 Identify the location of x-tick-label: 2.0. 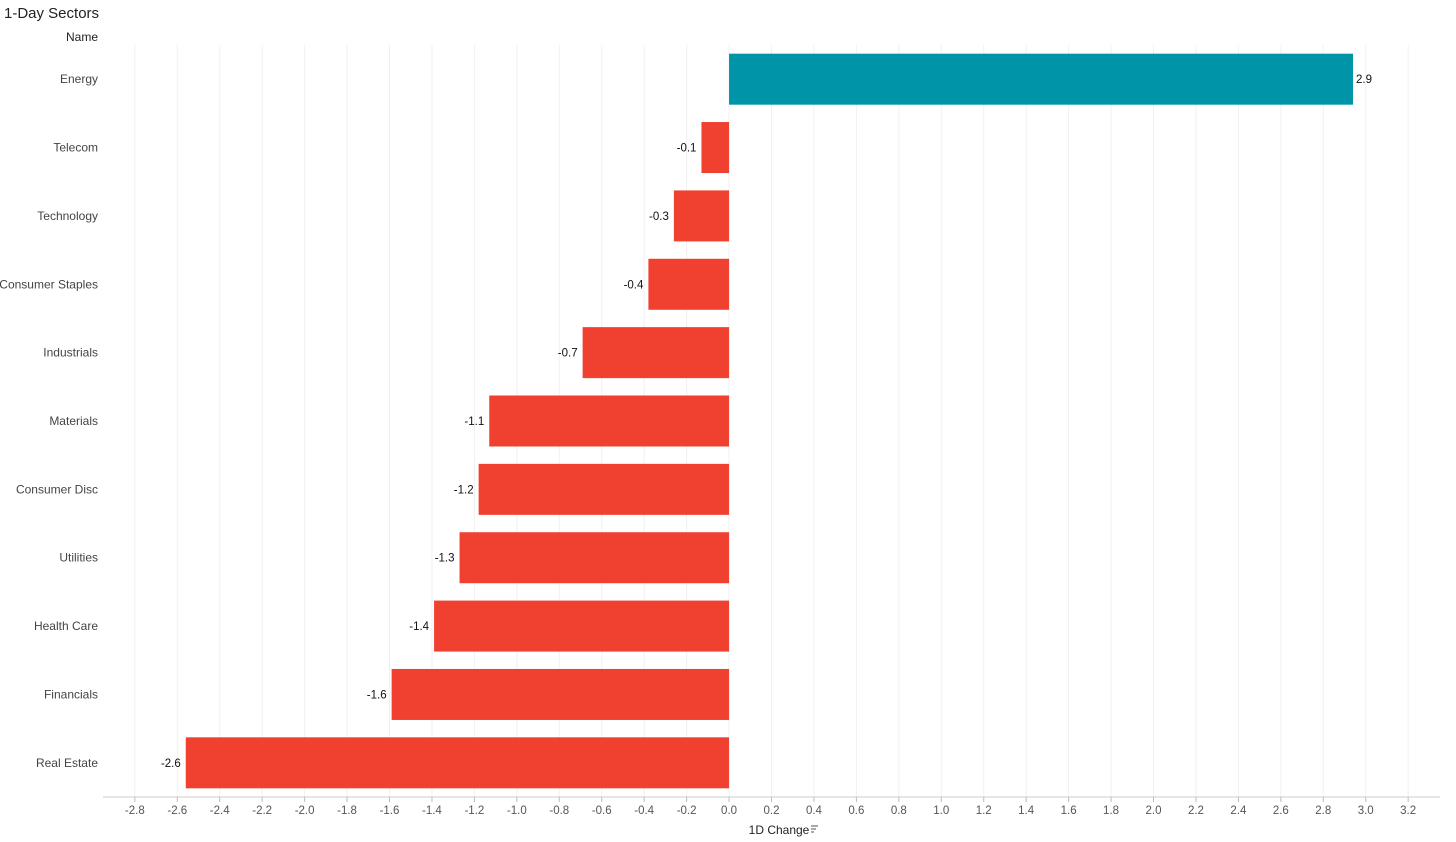
(1154, 811).